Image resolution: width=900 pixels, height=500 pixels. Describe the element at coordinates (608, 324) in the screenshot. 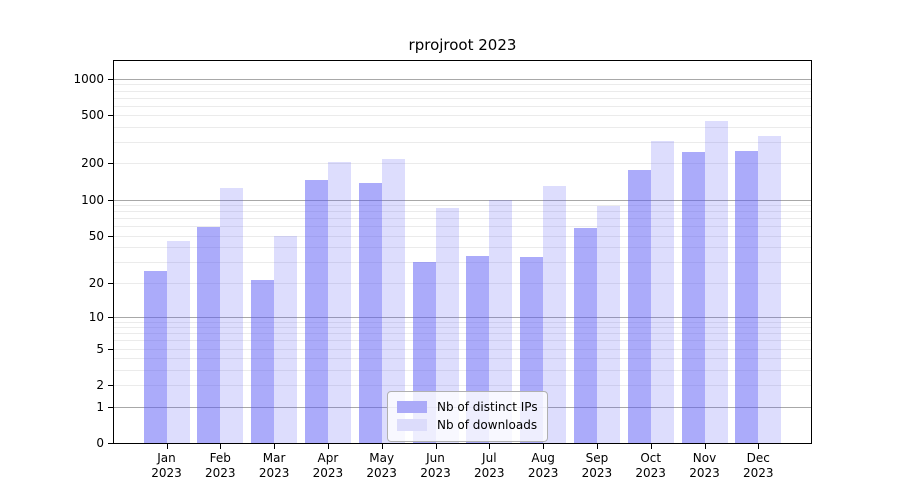

I see `bar-downloads-sep` at that location.